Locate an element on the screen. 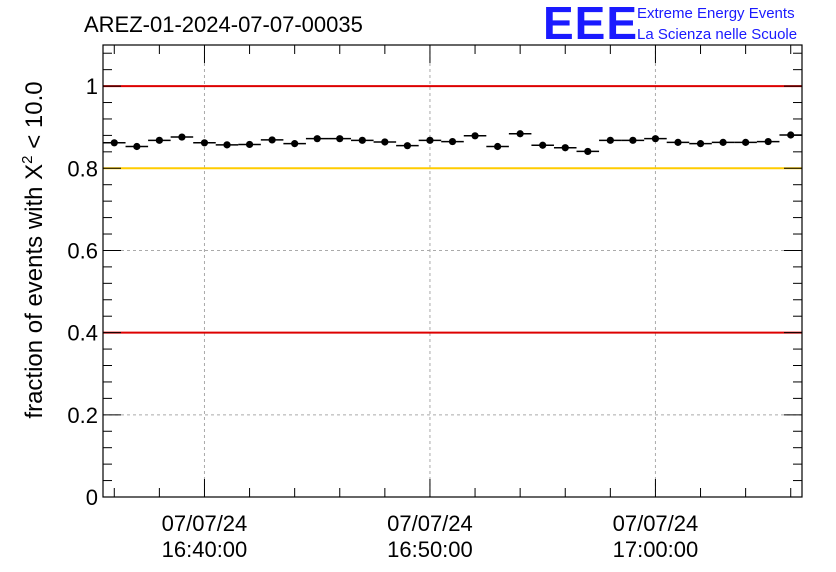 The width and height of the screenshot is (836, 572). x-tick-label-time: 17:00:00 is located at coordinates (656, 549).